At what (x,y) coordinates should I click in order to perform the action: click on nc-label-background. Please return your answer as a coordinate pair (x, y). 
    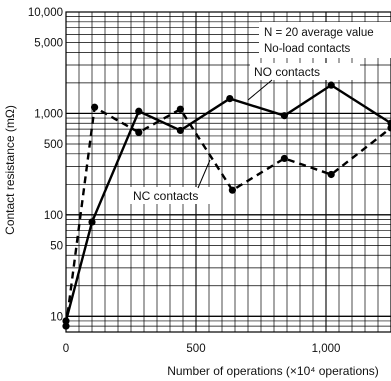
    Looking at the image, I should click on (170, 195).